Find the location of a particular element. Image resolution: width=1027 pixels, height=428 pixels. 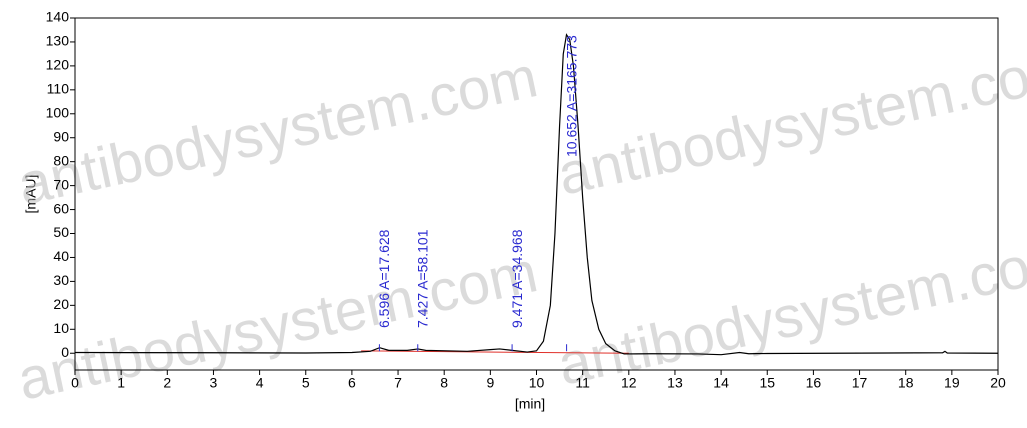

integration-baseline is located at coordinates (495, 352).